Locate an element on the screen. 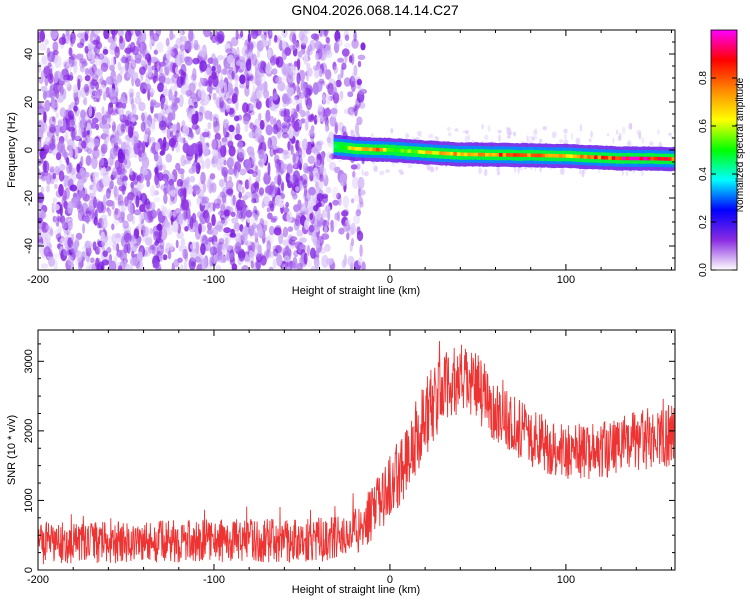 The width and height of the screenshot is (750, 600). colorbar-tick-label: 0.6 is located at coordinates (703, 126).